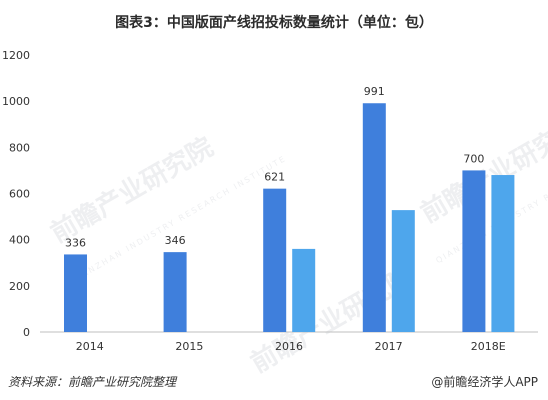 This screenshot has width=548, height=400. Describe the element at coordinates (19, 194) in the screenshot. I see `y-tick-label: 600` at that location.